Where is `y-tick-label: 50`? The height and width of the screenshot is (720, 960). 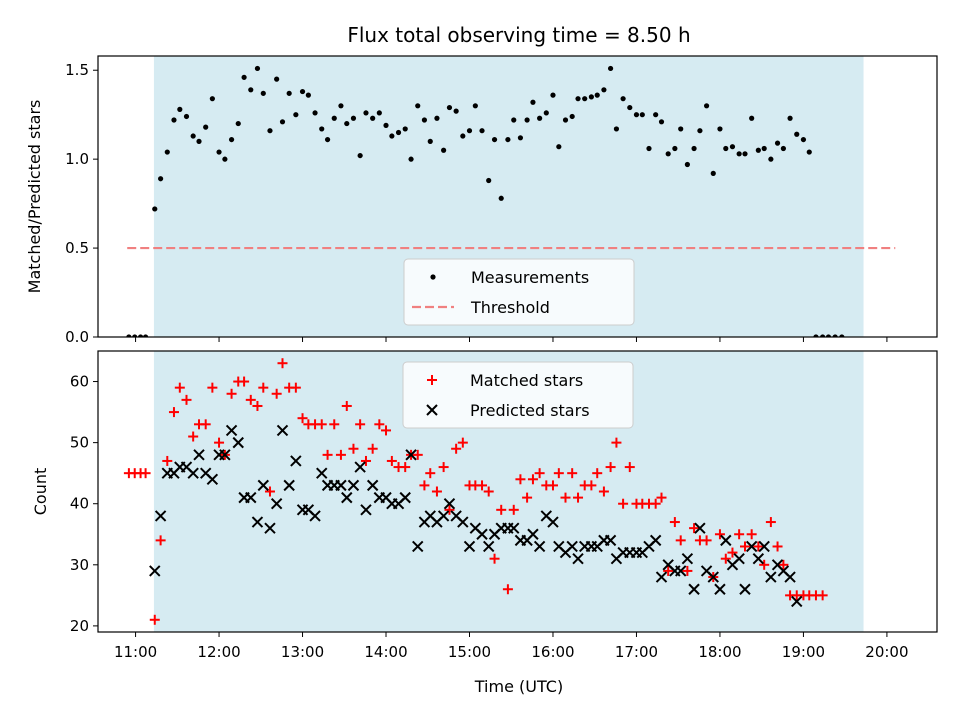 y-tick-label: 50 is located at coordinates (79, 443).